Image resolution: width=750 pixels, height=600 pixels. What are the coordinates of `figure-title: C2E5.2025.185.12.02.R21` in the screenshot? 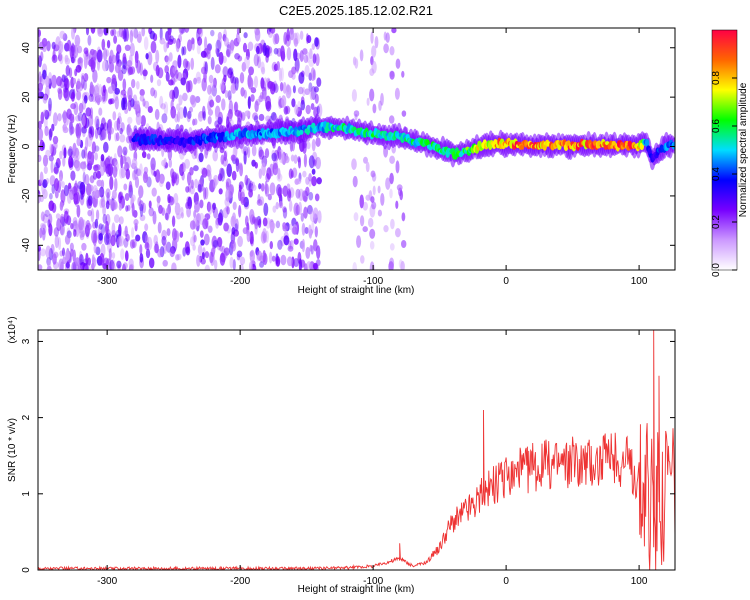 It's located at (356, 10).